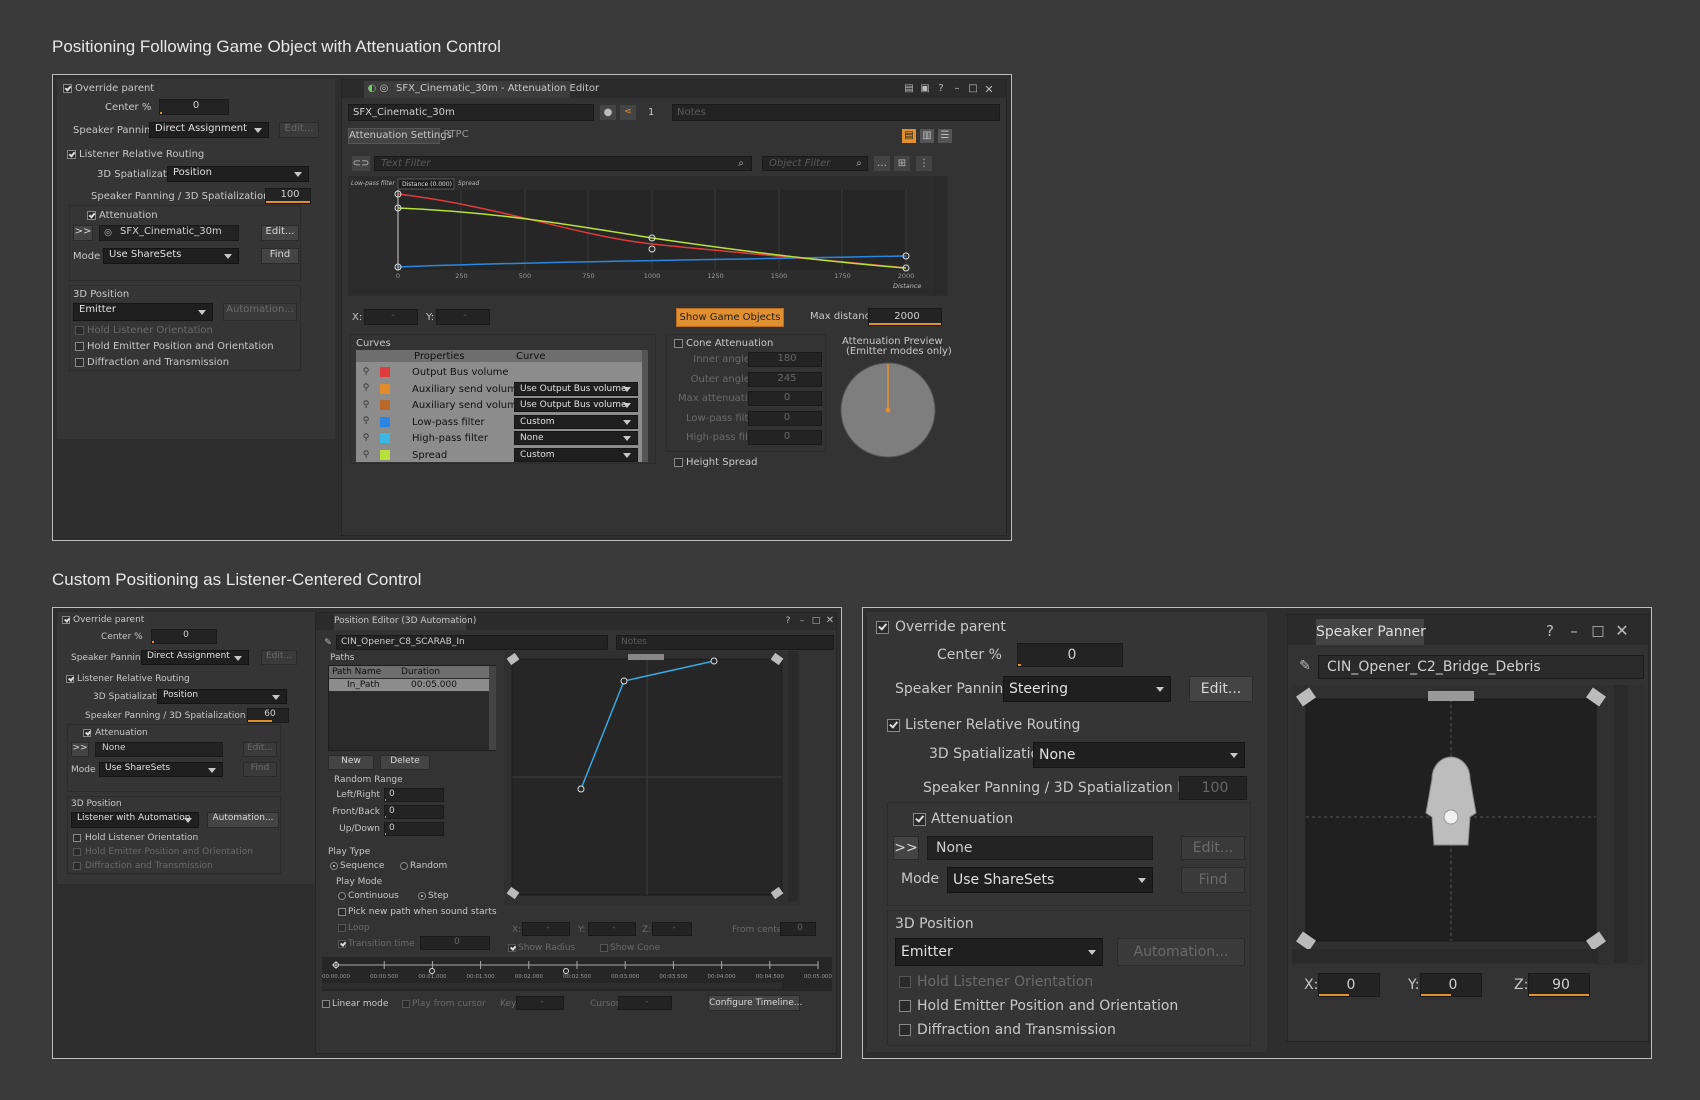 The height and width of the screenshot is (1100, 1700). Describe the element at coordinates (66, 620) in the screenshot. I see `s2-override-parent-checkbox` at that location.